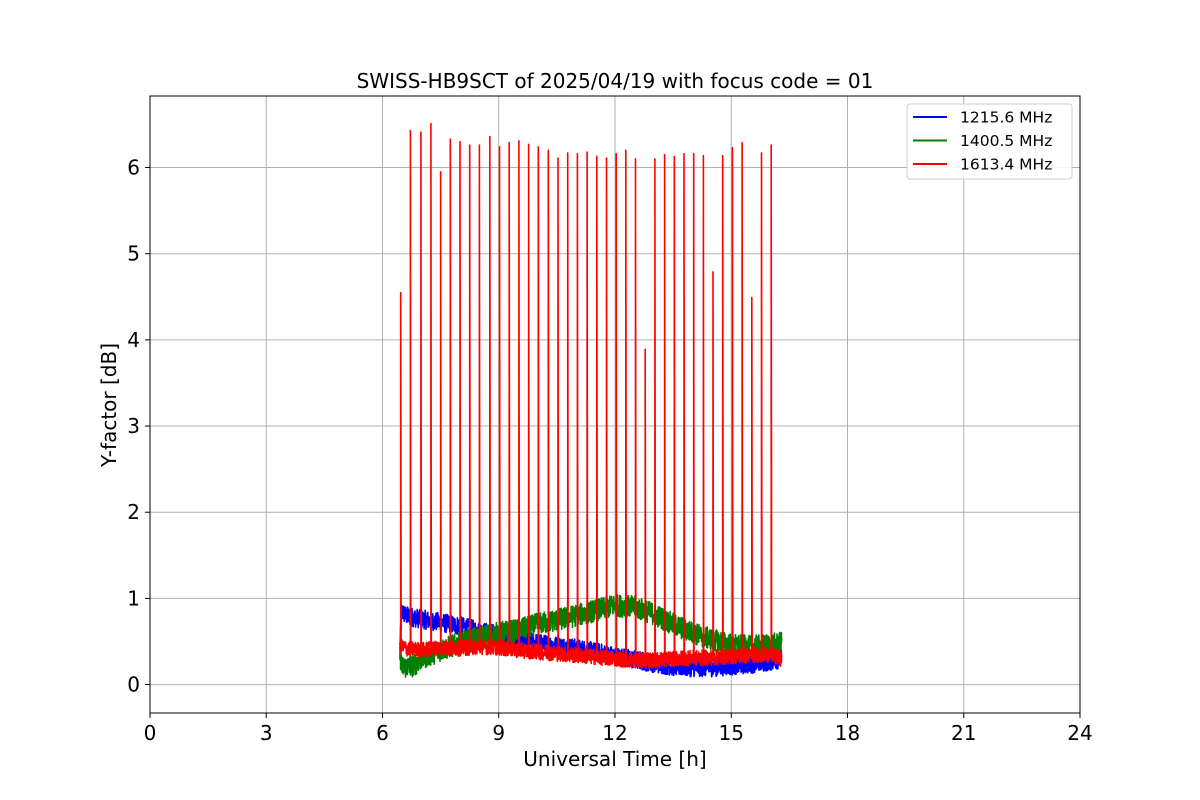 The image size is (1200, 800). What do you see at coordinates (150, 733) in the screenshot?
I see `x-tick-label: 0` at bounding box center [150, 733].